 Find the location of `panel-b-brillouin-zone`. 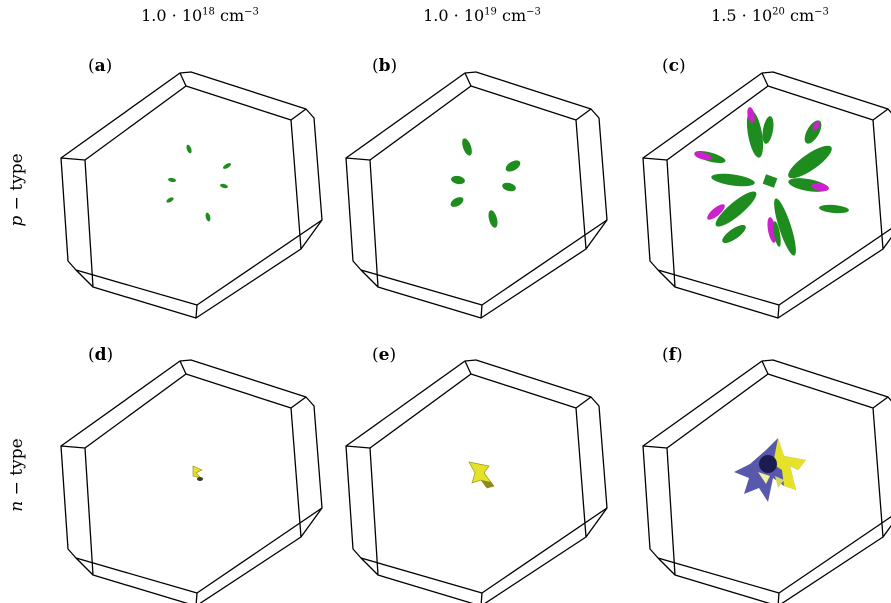

panel-b-brillouin-zone is located at coordinates (476, 195).